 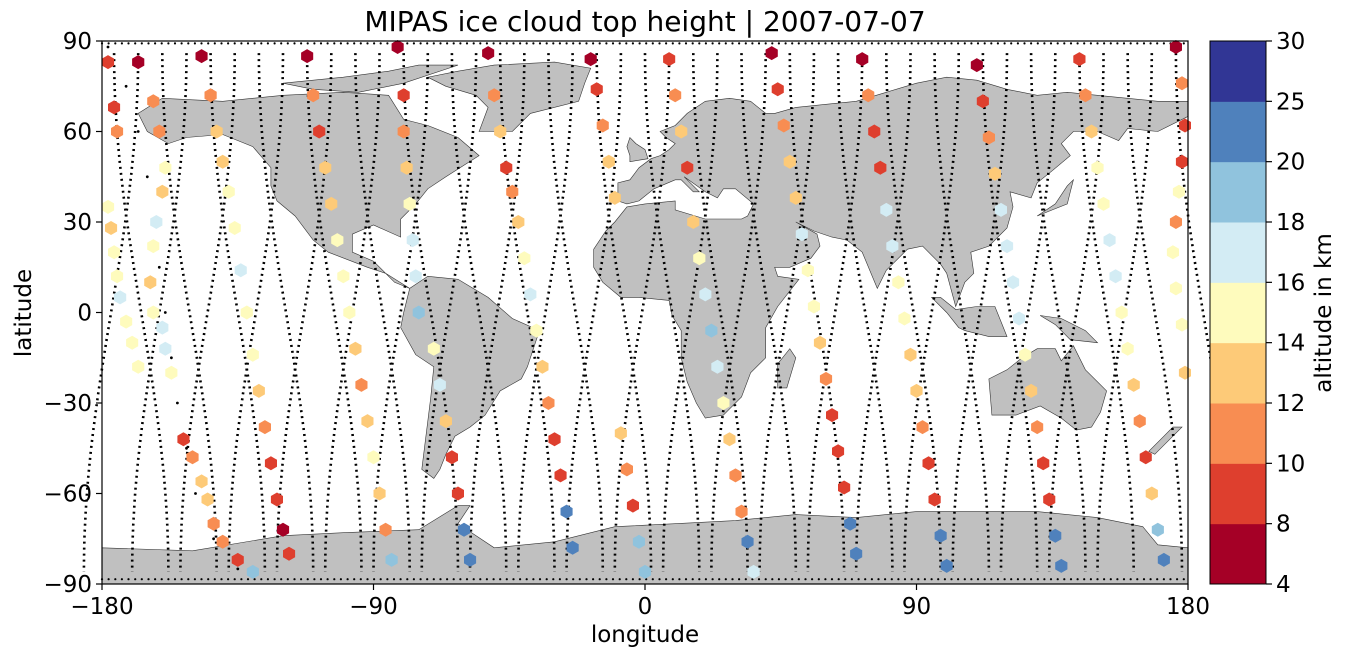 What do you see at coordinates (1290, 464) in the screenshot?
I see `colorbar-tick-label: 10` at bounding box center [1290, 464].